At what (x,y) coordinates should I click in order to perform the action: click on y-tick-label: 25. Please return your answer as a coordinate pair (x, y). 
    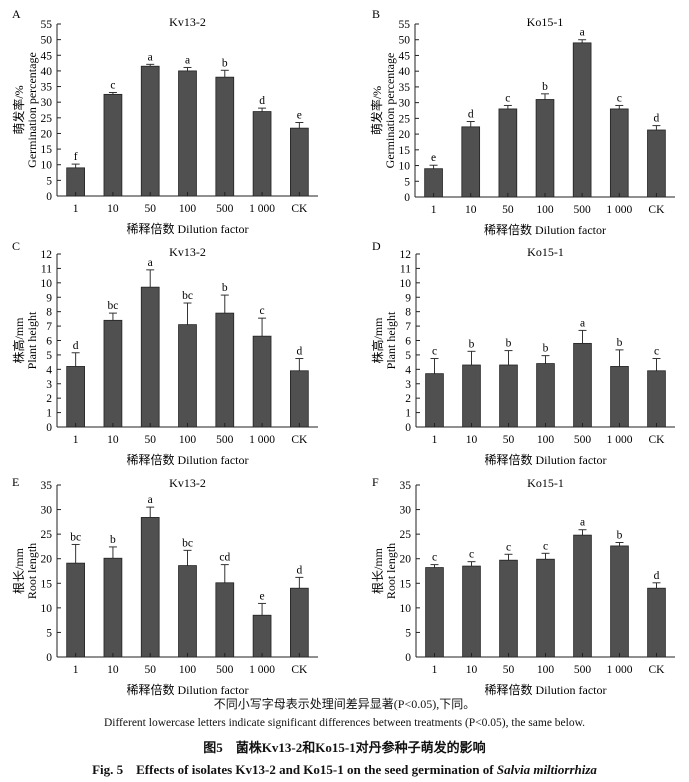
    Looking at the image, I should click on (406, 535).